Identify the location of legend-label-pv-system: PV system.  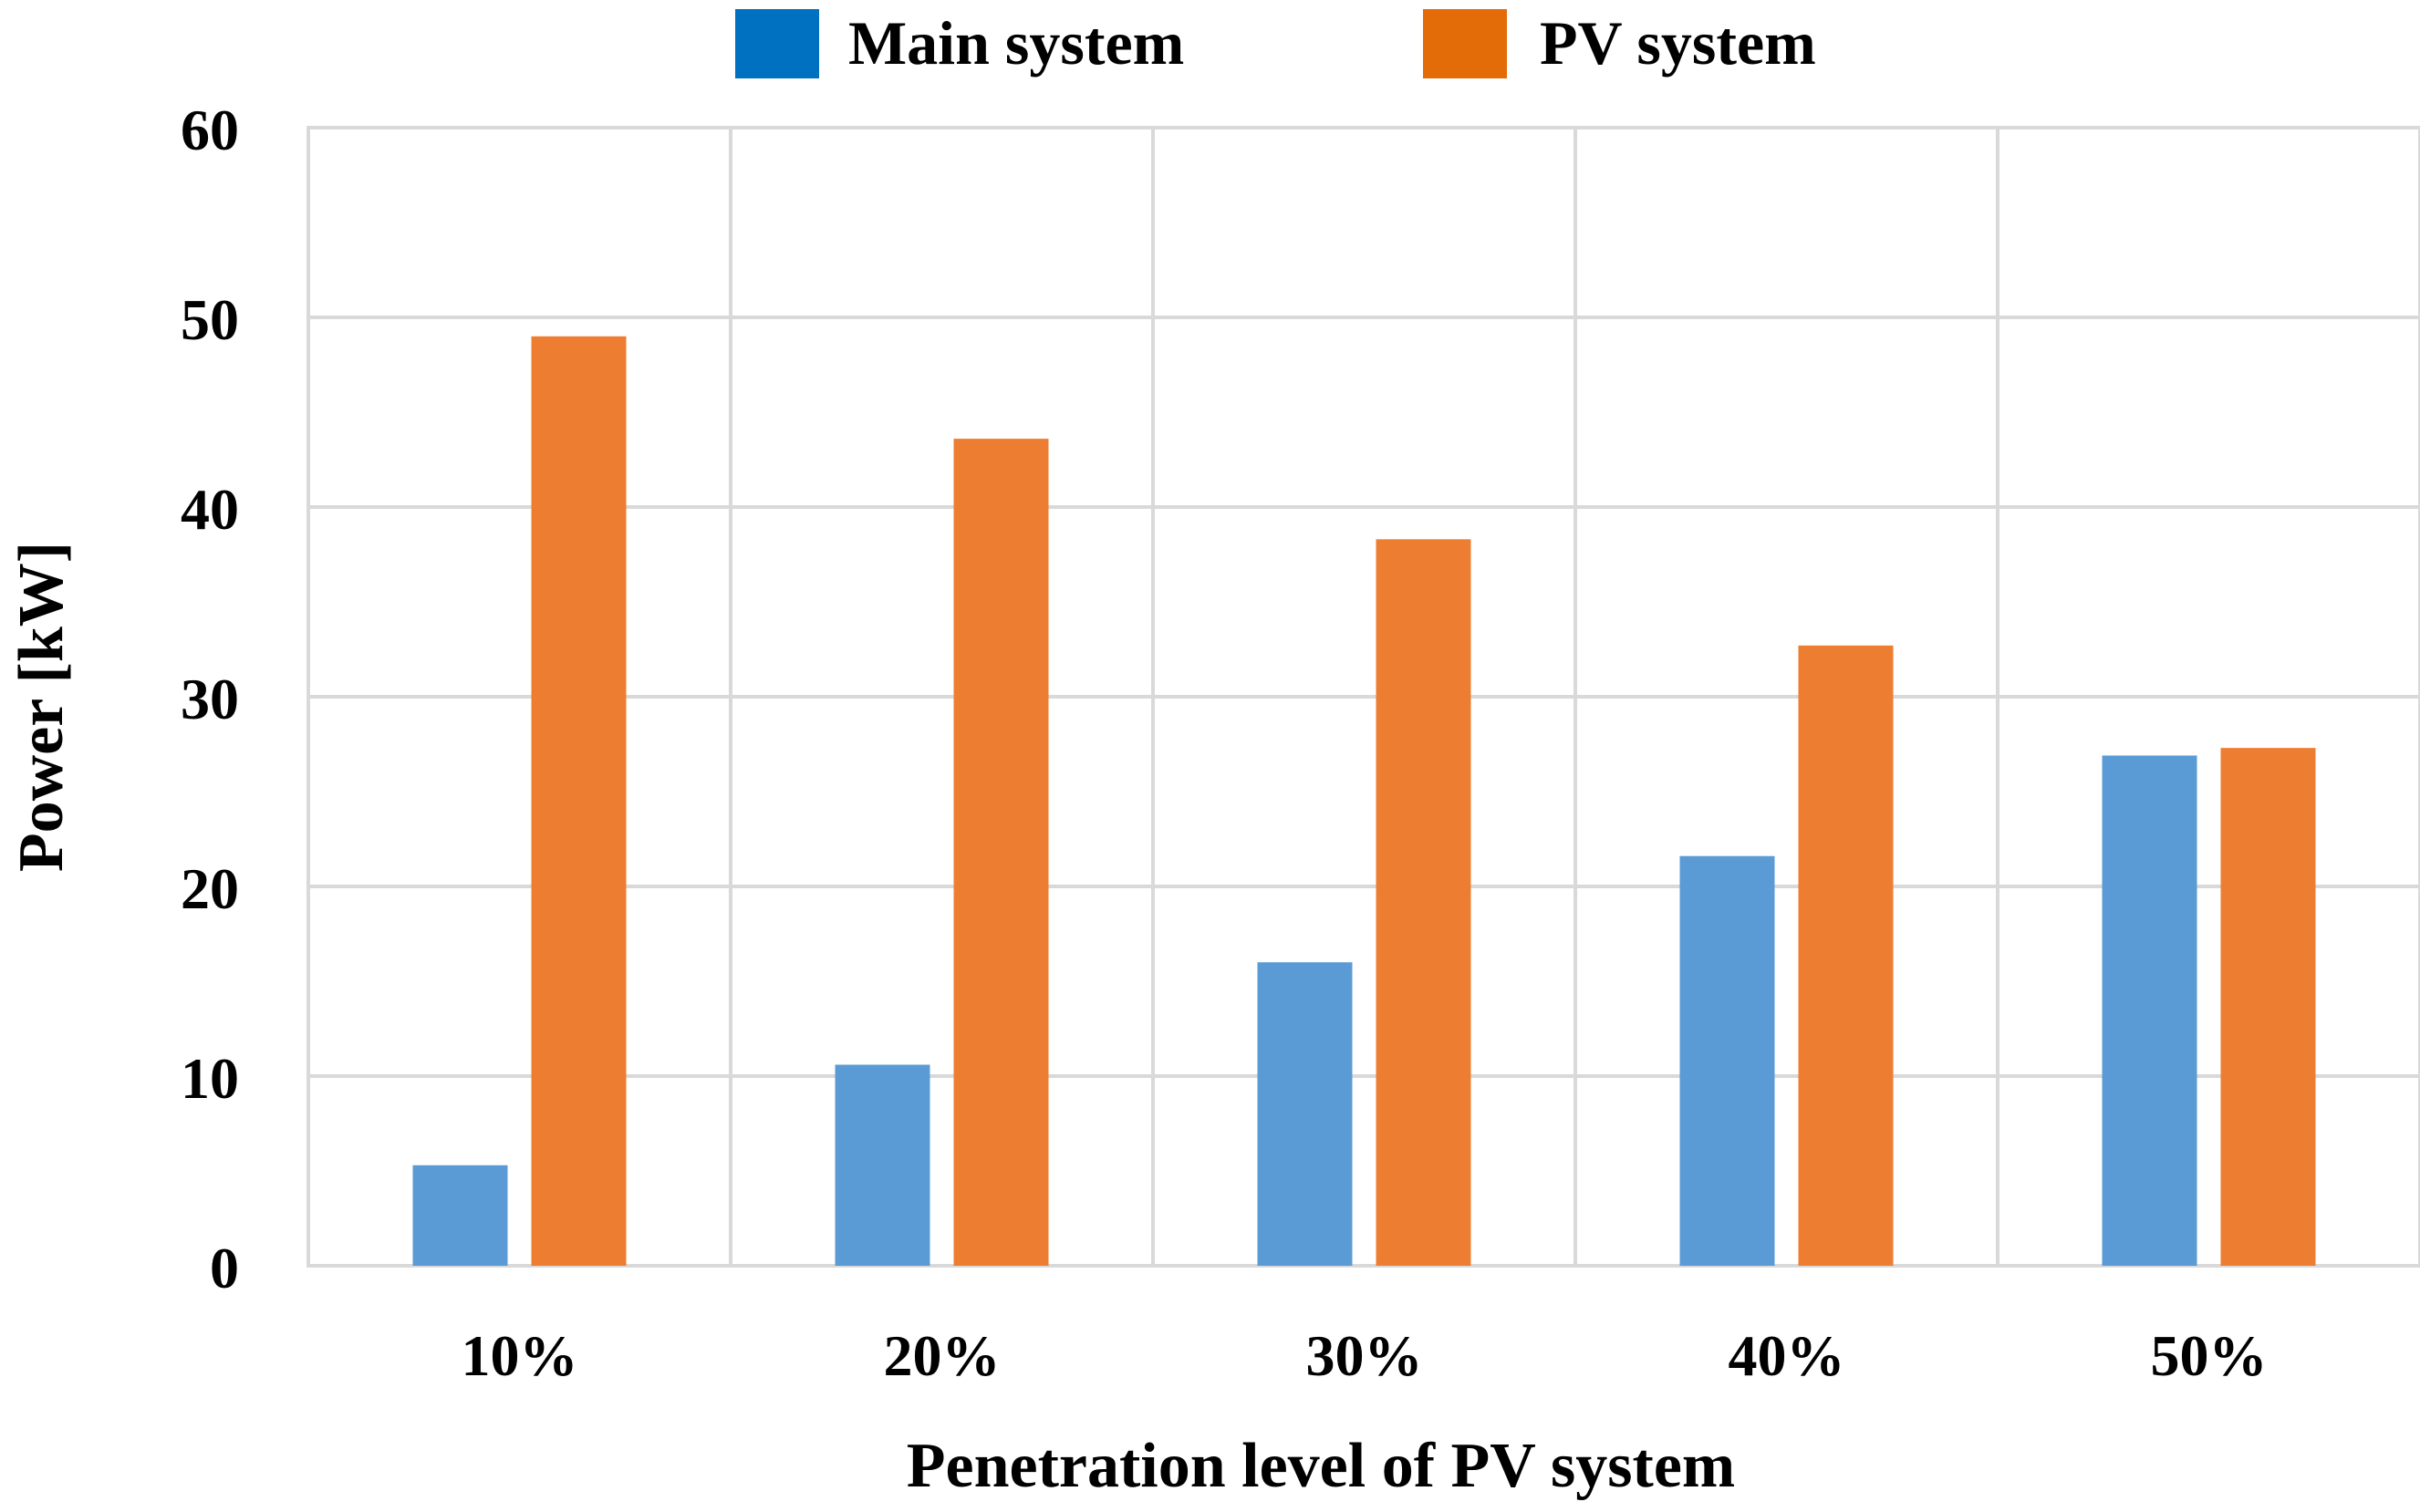
(1678, 43).